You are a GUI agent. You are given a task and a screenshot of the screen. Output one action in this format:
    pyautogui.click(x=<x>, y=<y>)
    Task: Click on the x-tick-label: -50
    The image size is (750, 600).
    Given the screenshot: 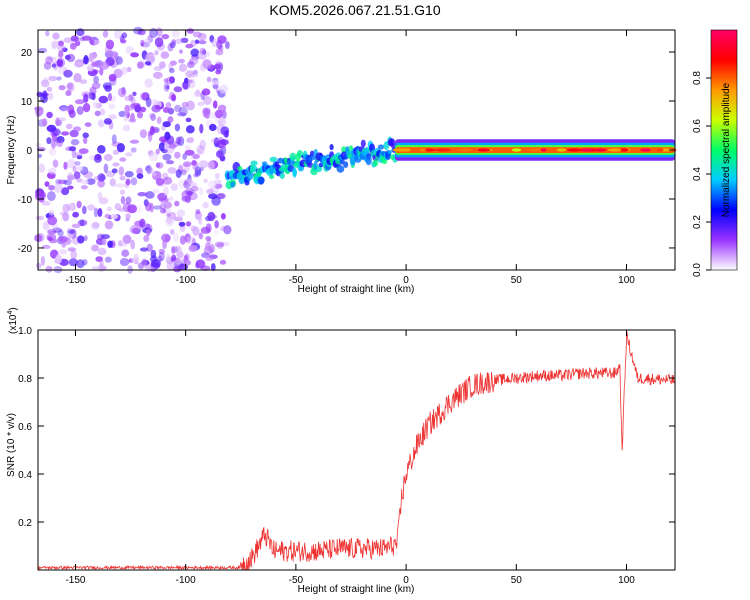 What is the action you would take?
    pyautogui.click(x=296, y=580)
    